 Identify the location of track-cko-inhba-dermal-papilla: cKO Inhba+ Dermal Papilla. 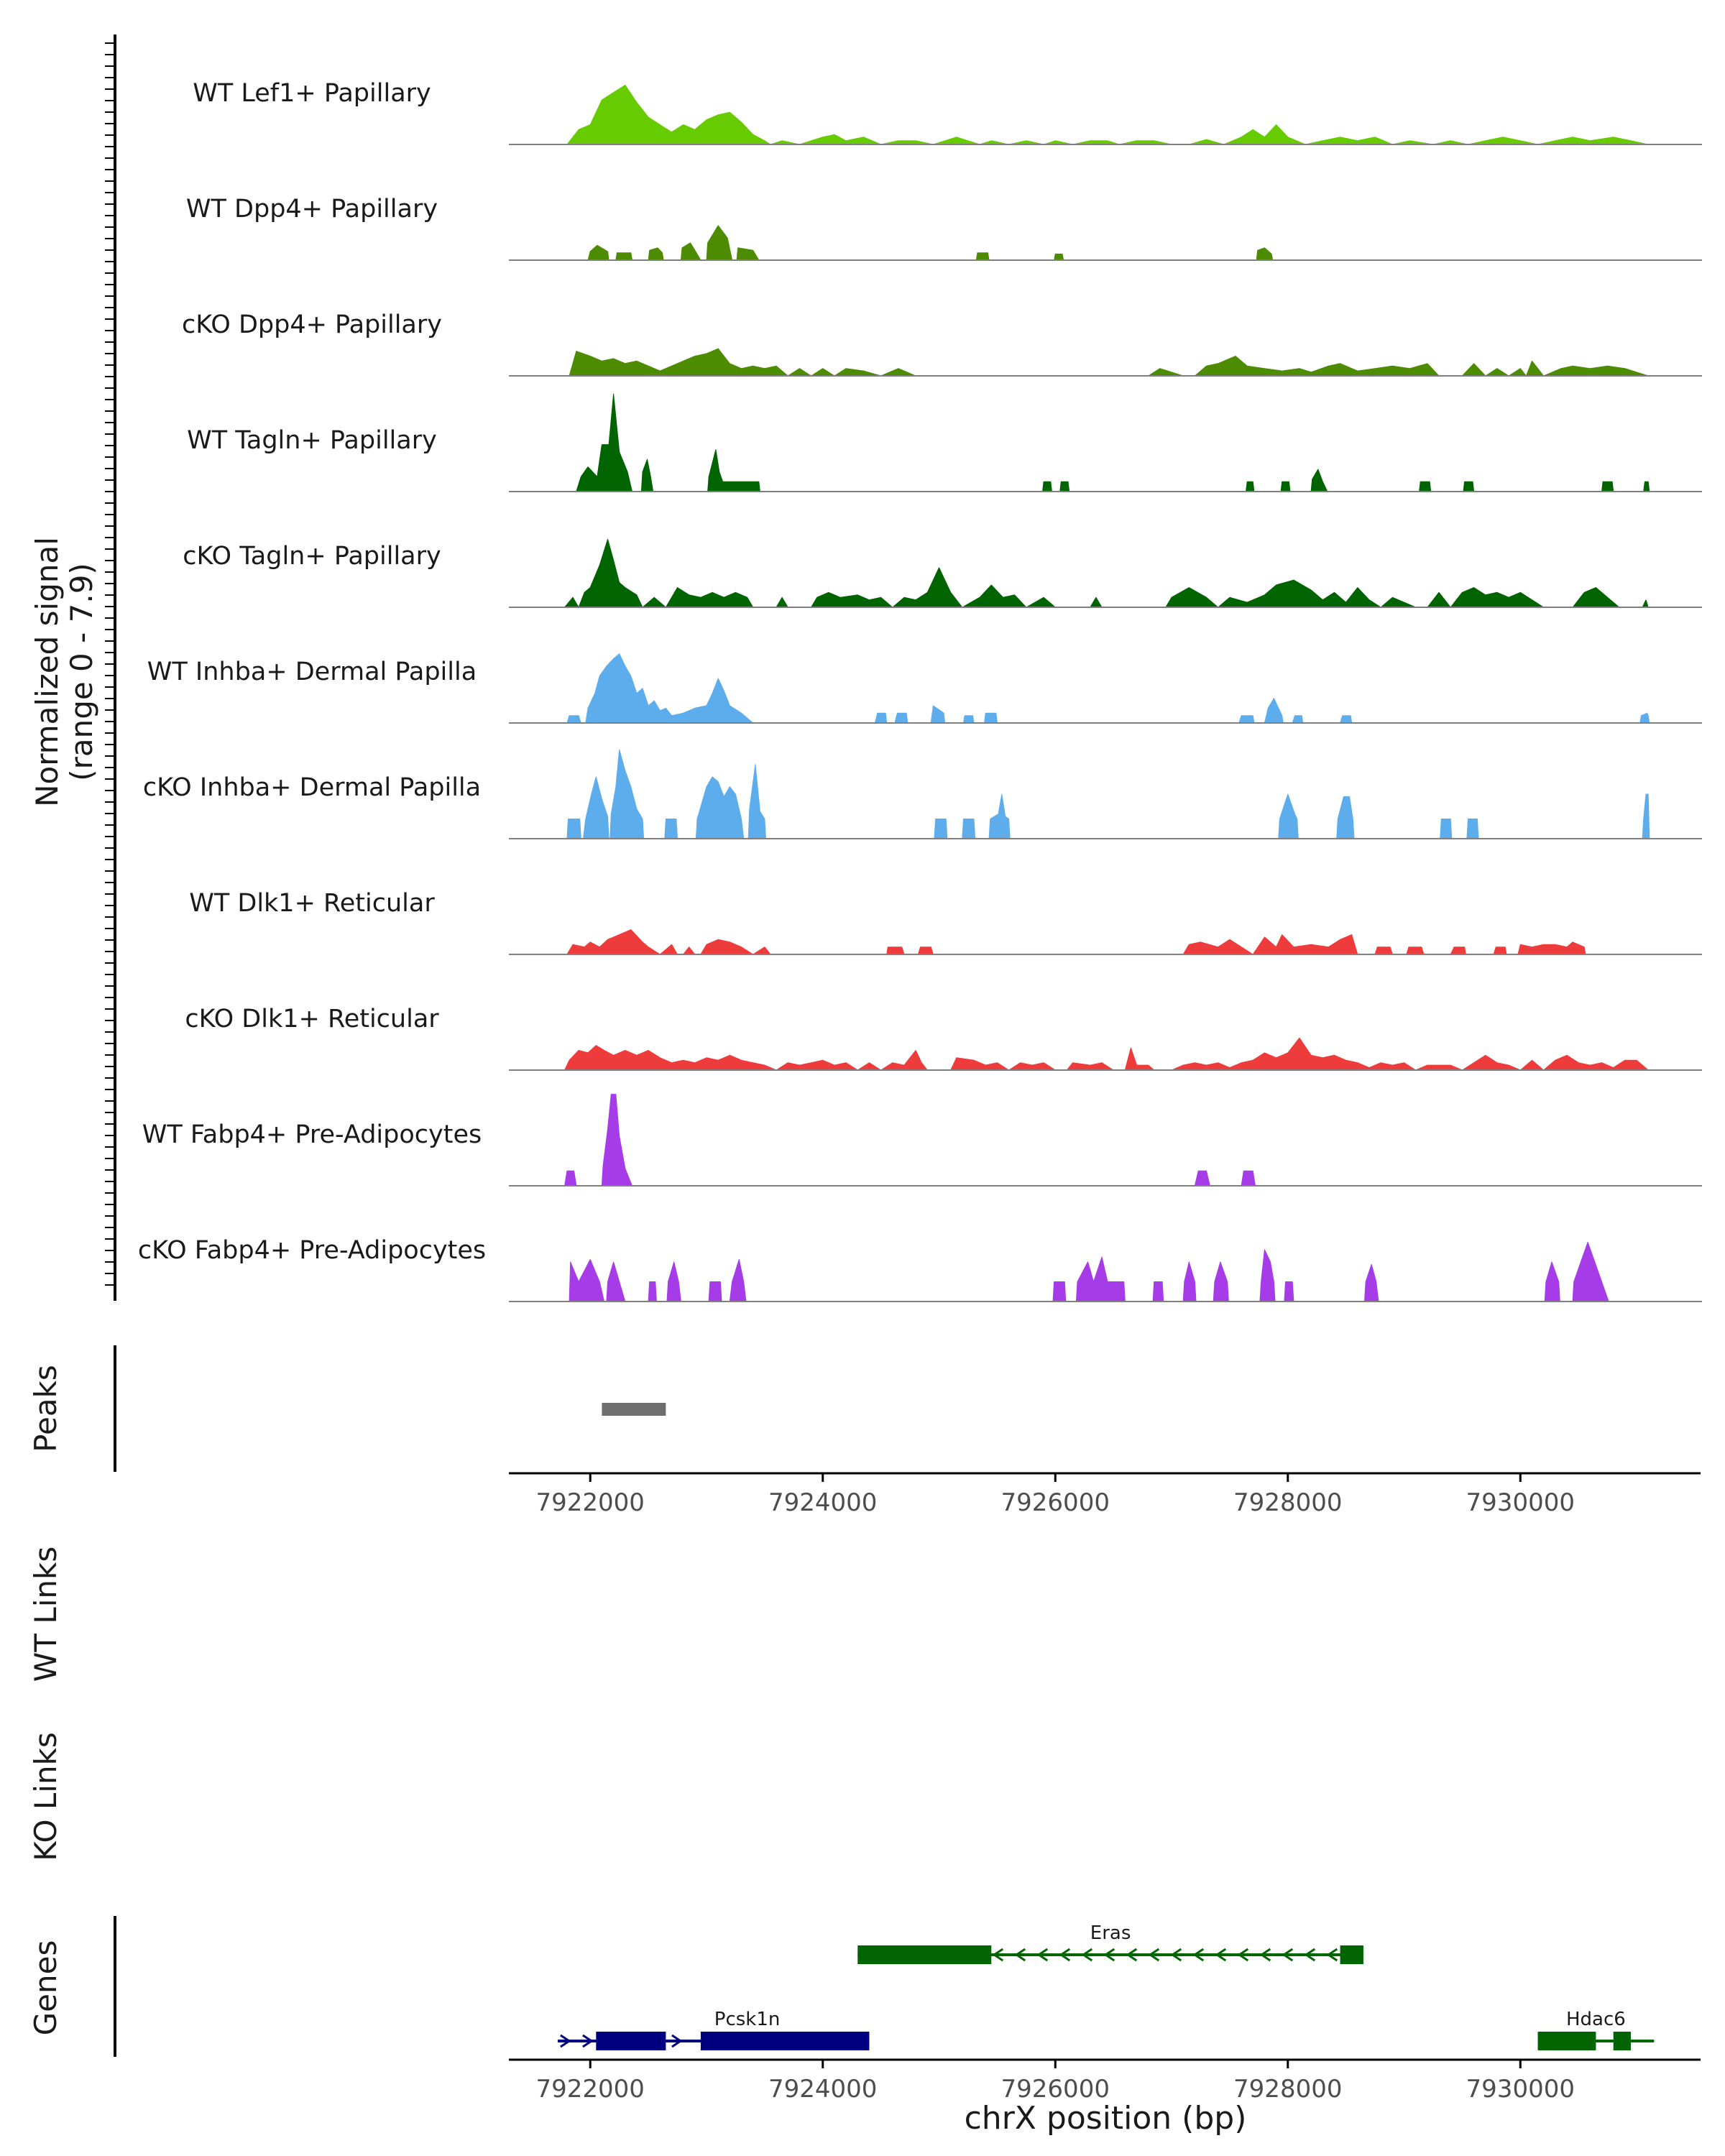
(922, 794).